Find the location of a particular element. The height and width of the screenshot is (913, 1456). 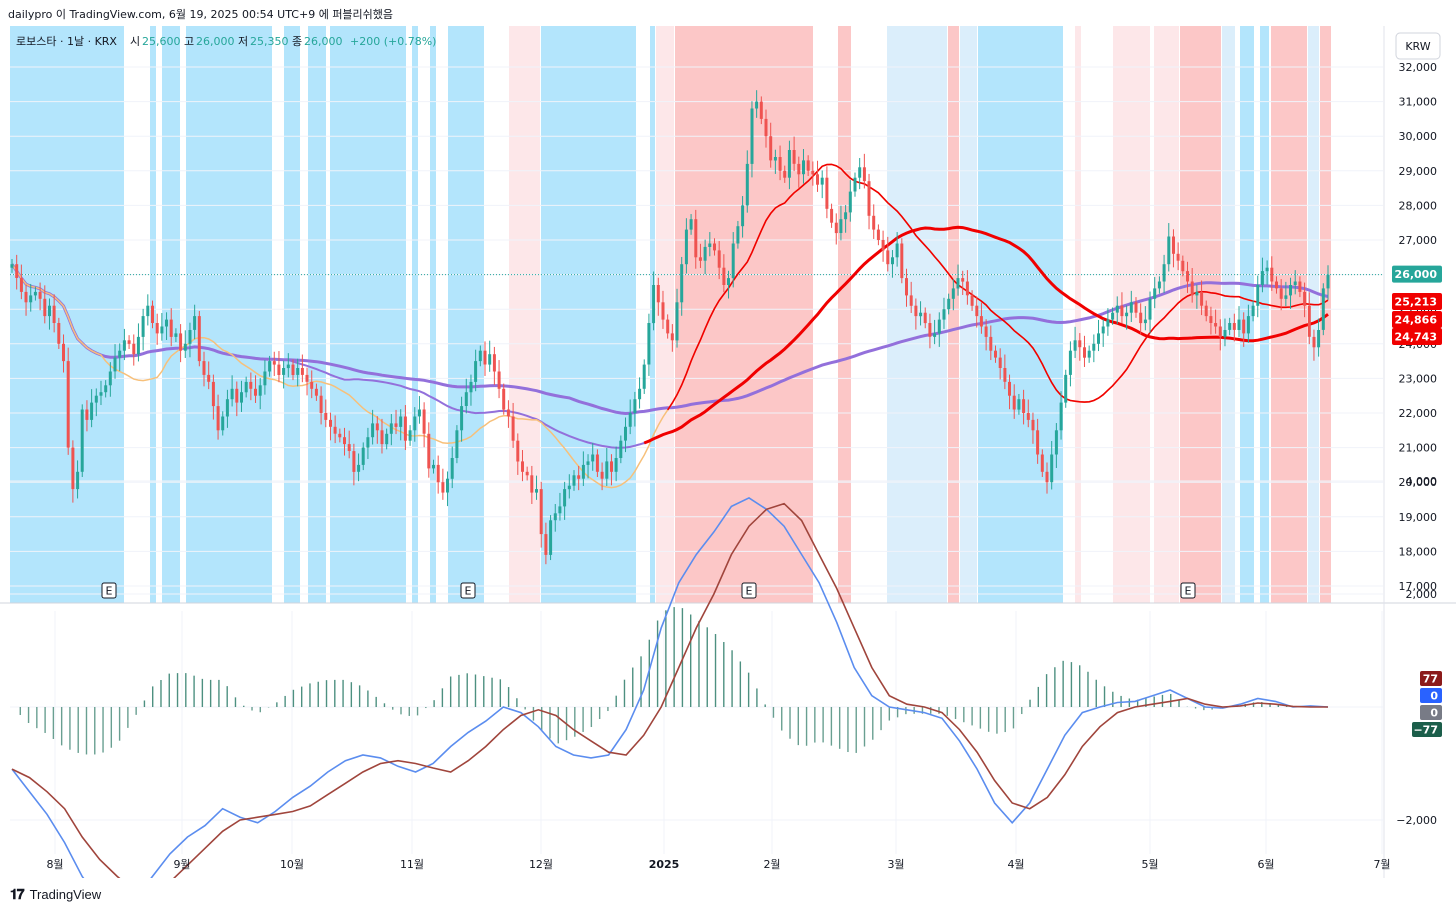

footer-brand: 𝟏𝟕 TradingView is located at coordinates (55, 894).